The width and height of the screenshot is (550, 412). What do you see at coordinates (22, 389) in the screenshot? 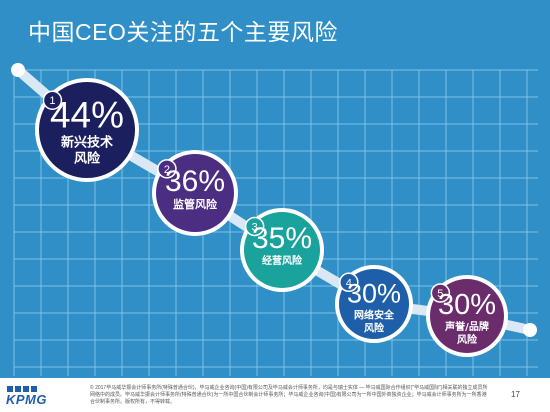
I see `kpmg-logo-icon` at bounding box center [22, 389].